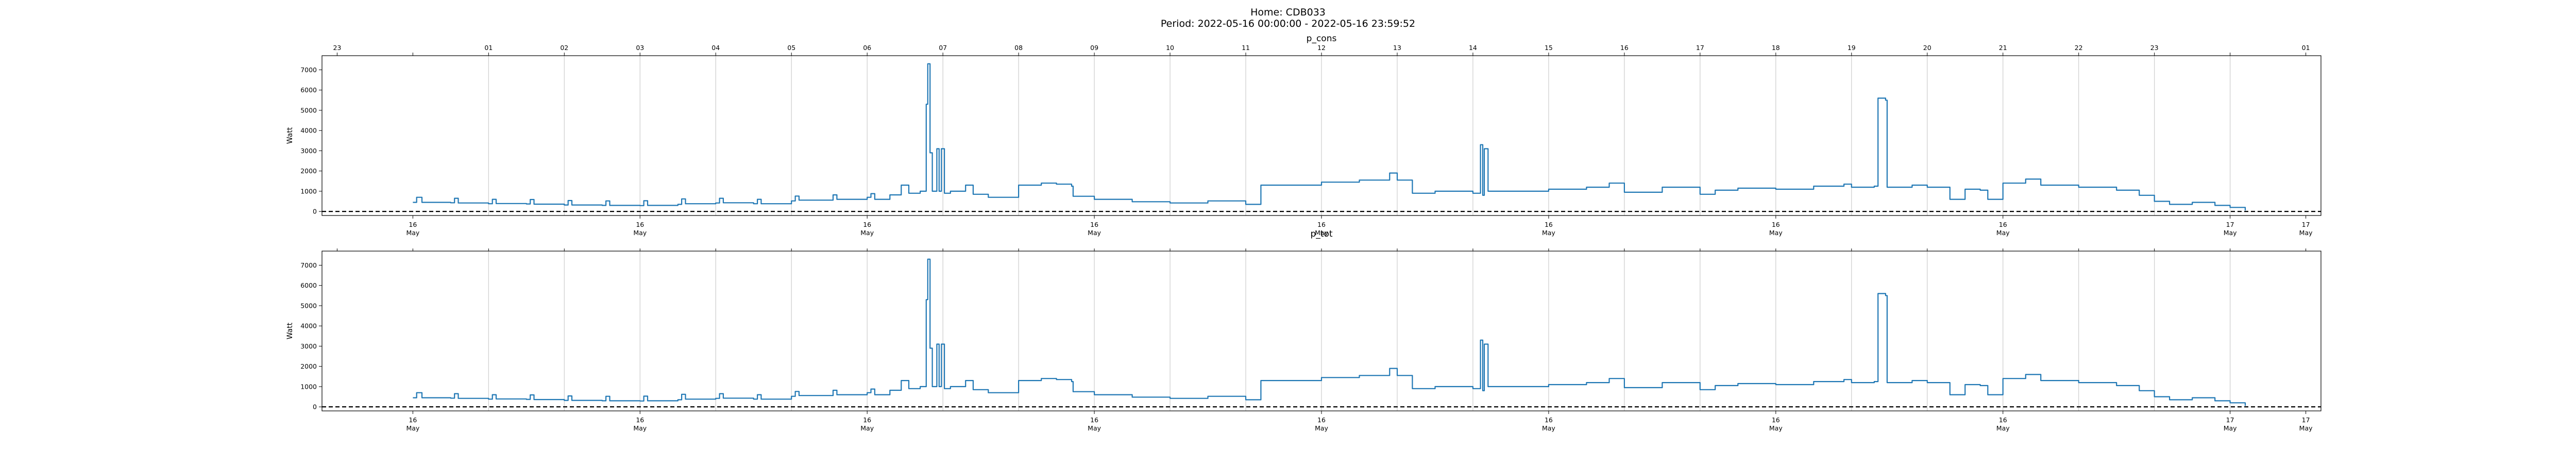 The image size is (2576, 464). What do you see at coordinates (943, 48) in the screenshot?
I see `top-x-tick-label: 07` at bounding box center [943, 48].